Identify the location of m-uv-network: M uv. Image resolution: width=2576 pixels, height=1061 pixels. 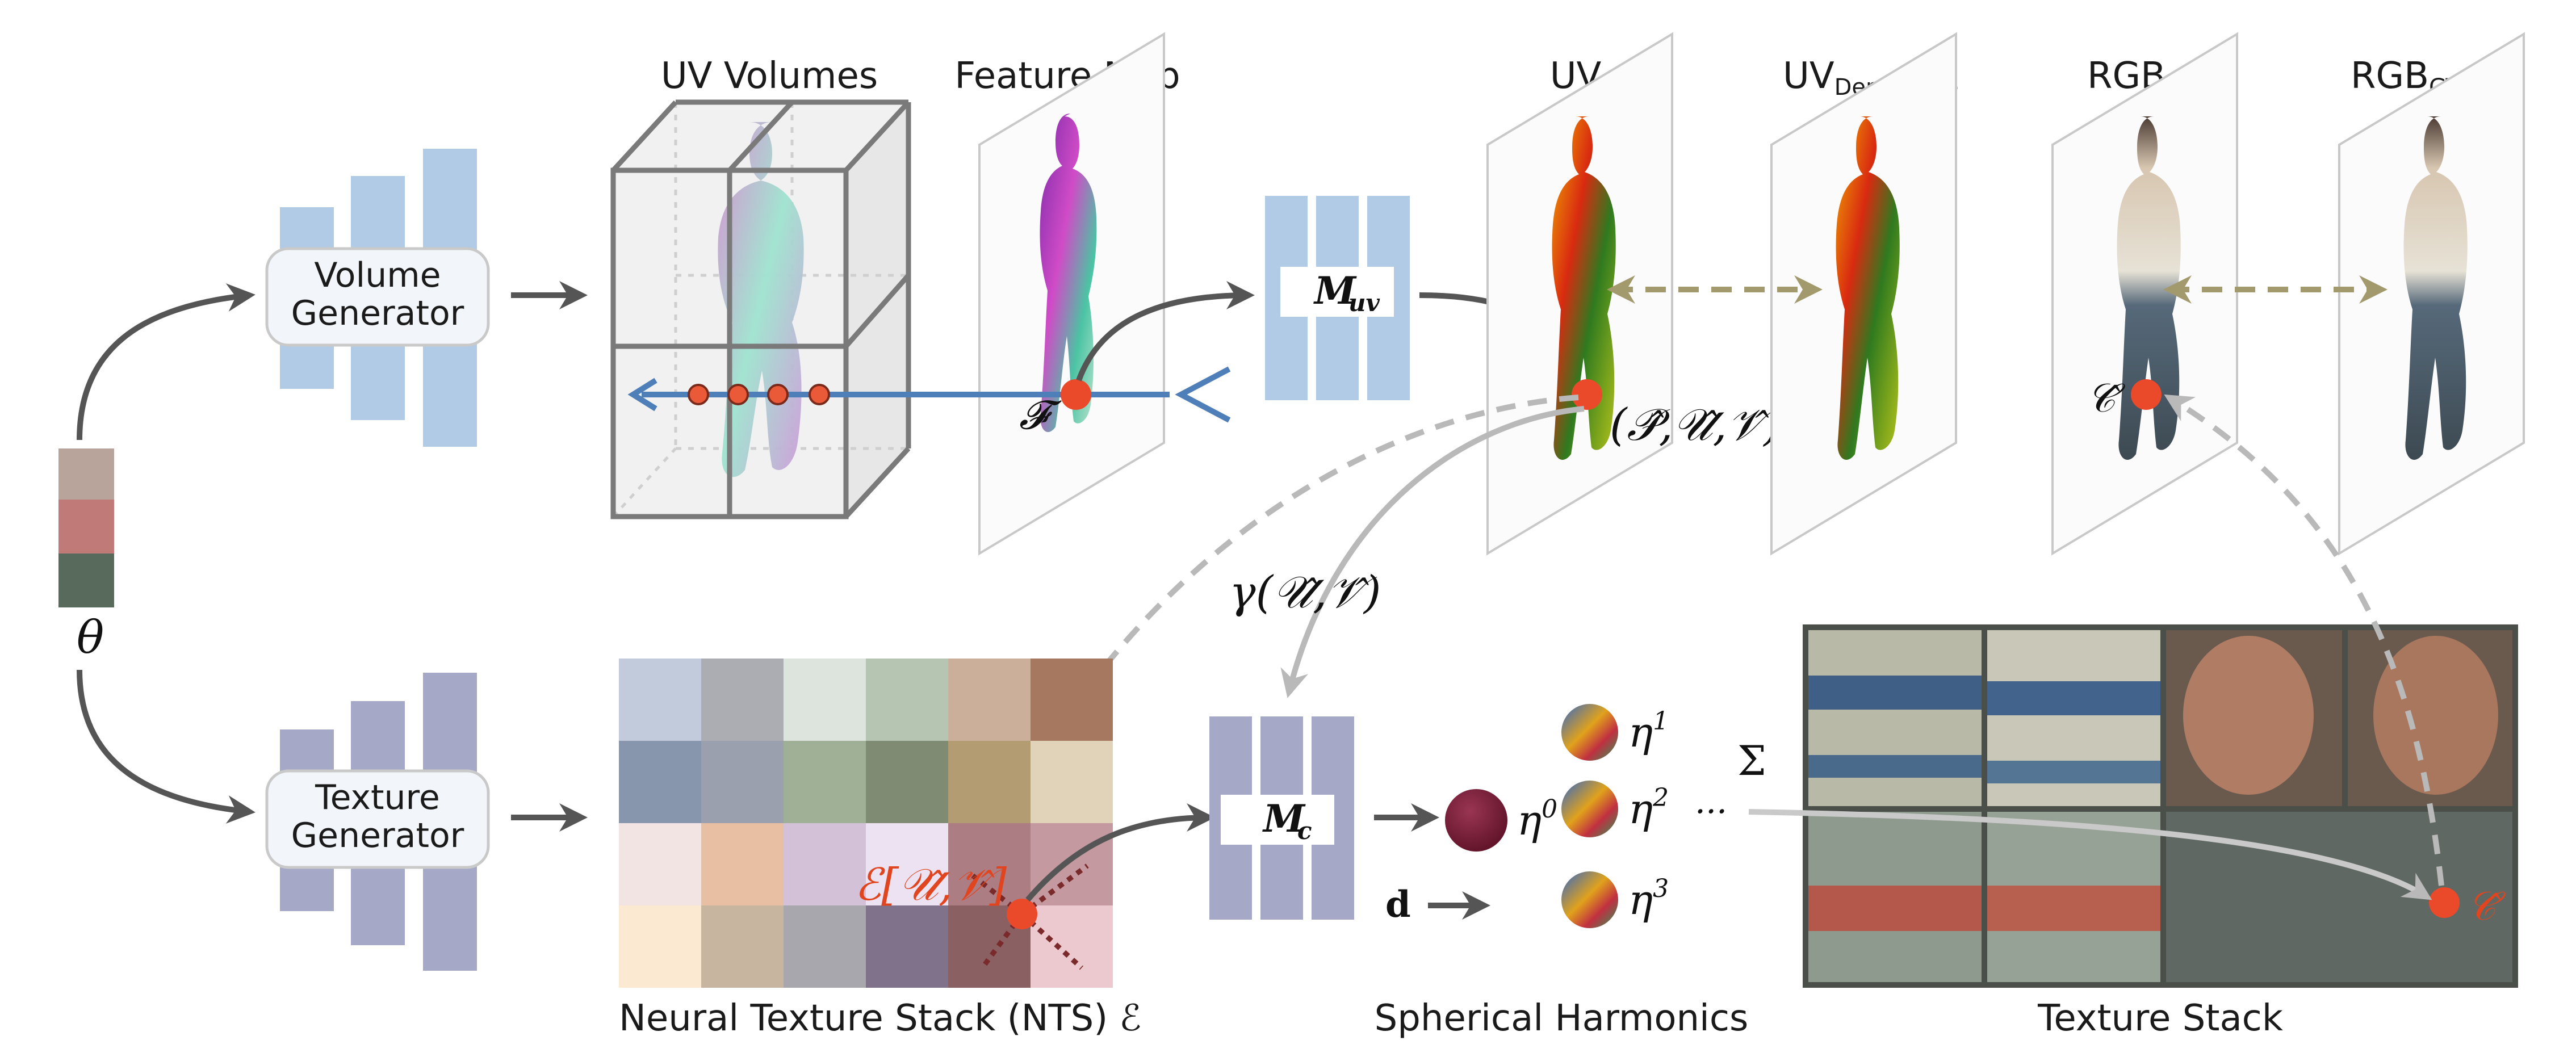
(1337, 298).